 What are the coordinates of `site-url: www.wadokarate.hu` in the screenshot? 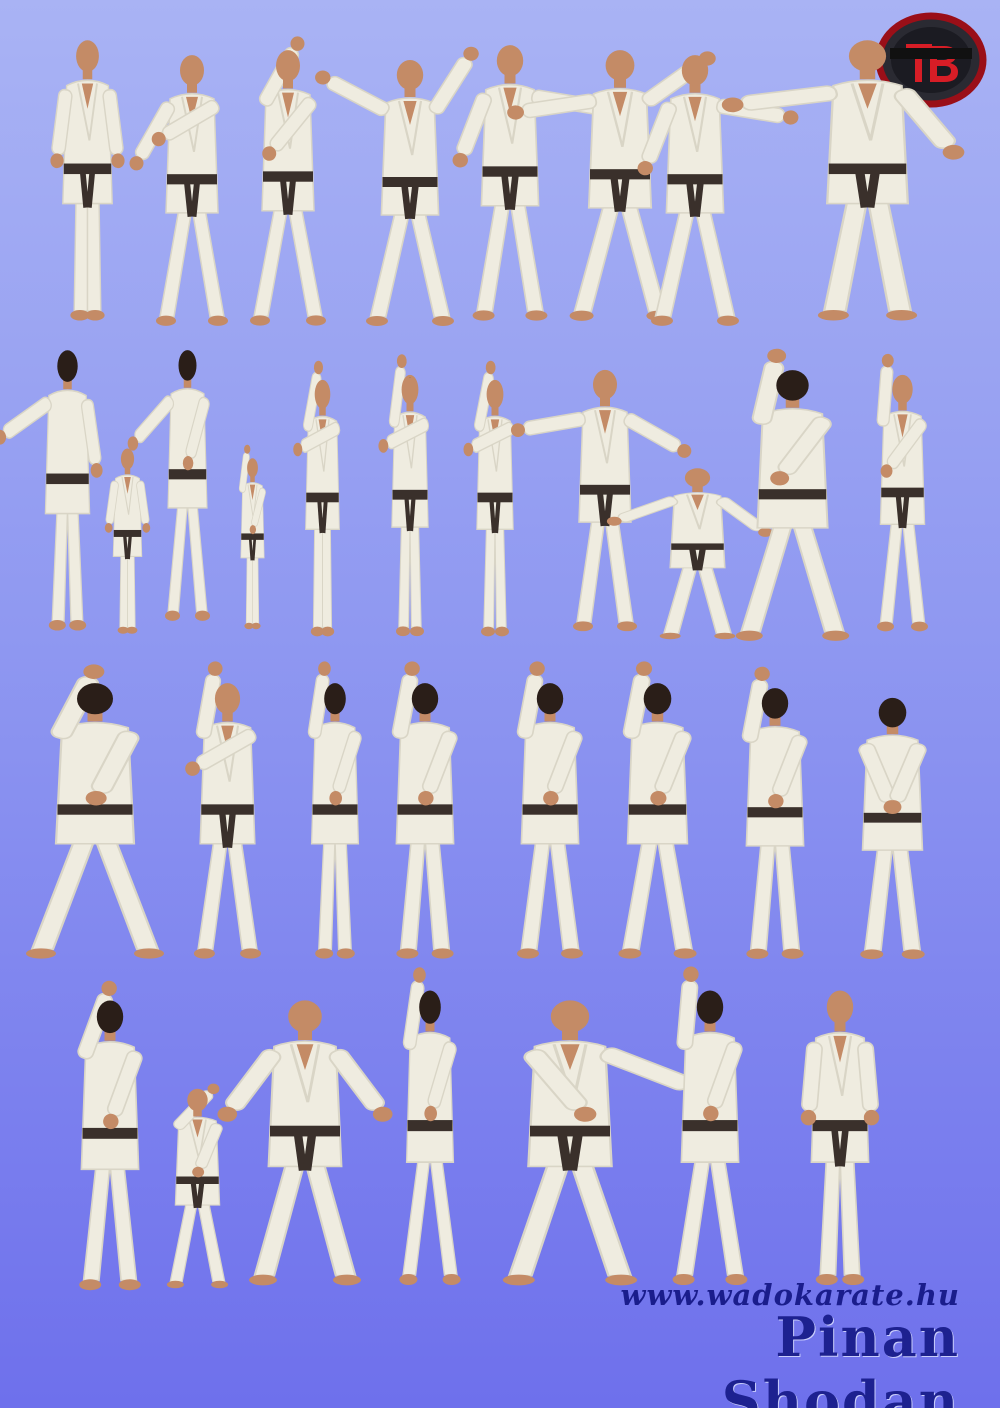 It's located at (790, 1295).